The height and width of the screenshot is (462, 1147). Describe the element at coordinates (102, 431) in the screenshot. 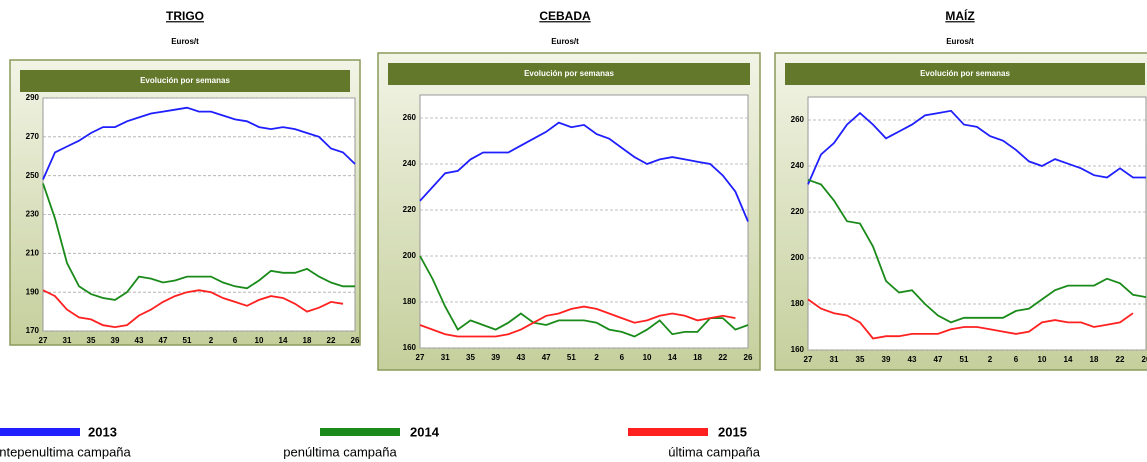

I see `legend-label: 2013` at that location.